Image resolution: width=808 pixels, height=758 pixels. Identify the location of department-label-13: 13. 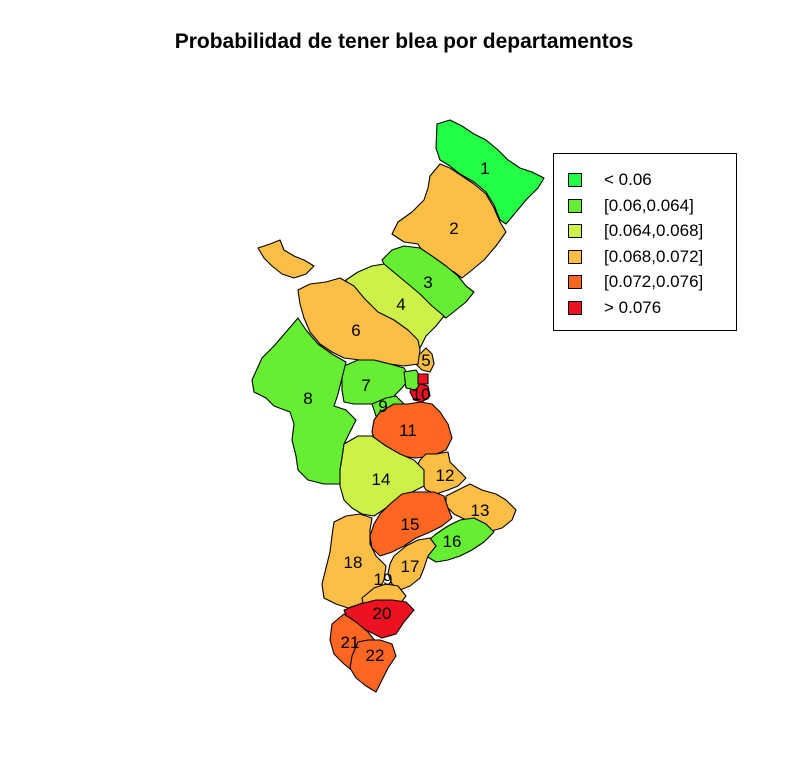
(480, 510).